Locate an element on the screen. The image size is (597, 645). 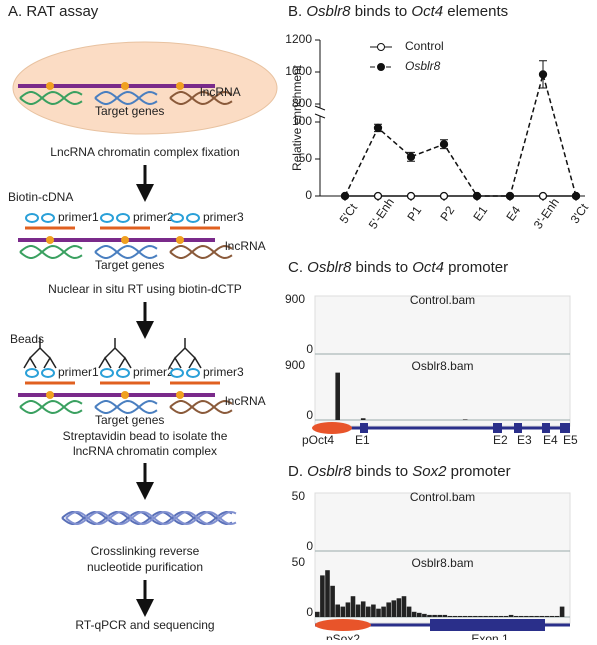
label: pSox2 is located at coordinates (343, 636).